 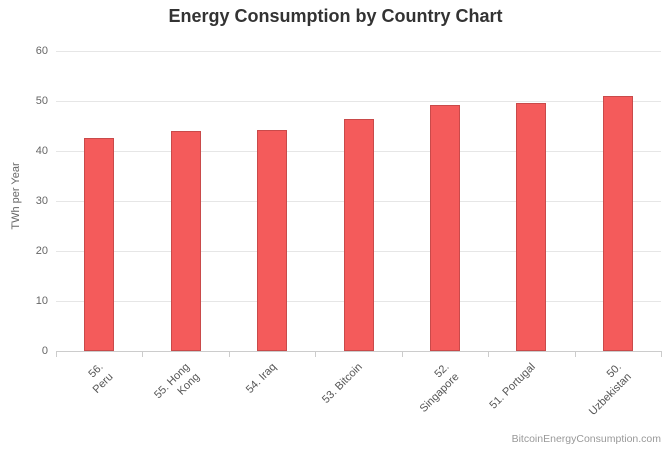 What do you see at coordinates (41, 51) in the screenshot?
I see `y-axis-tick-label: 60` at bounding box center [41, 51].